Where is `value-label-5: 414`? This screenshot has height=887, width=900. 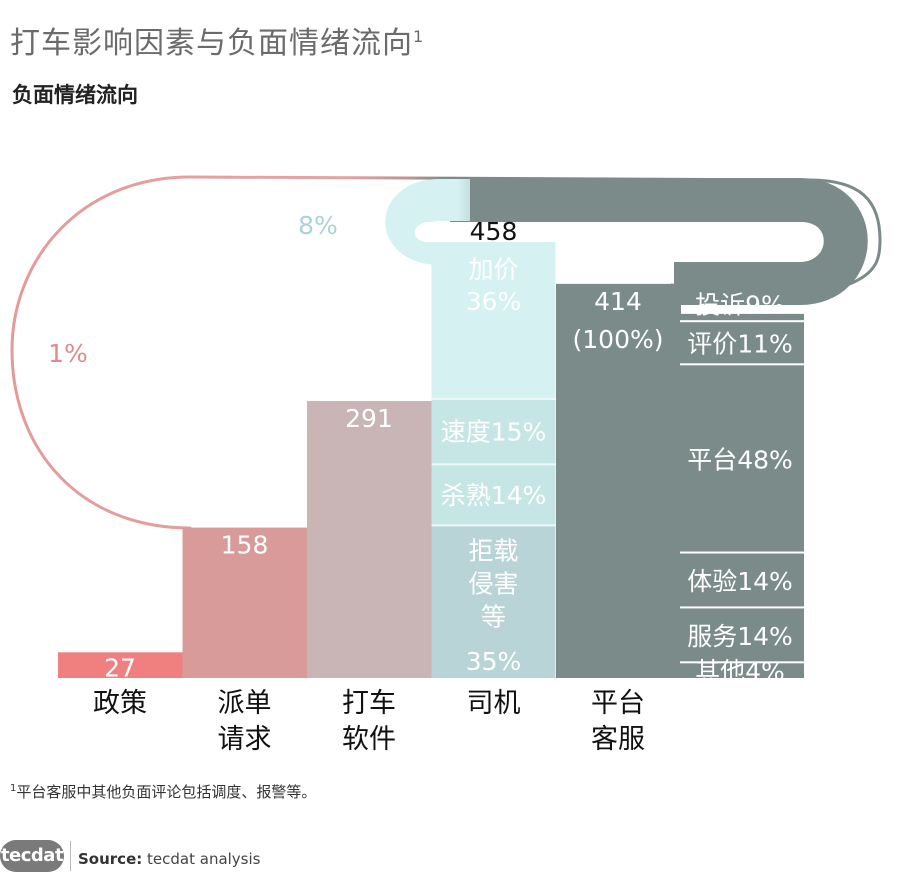
value-label-5: 414 is located at coordinates (618, 301).